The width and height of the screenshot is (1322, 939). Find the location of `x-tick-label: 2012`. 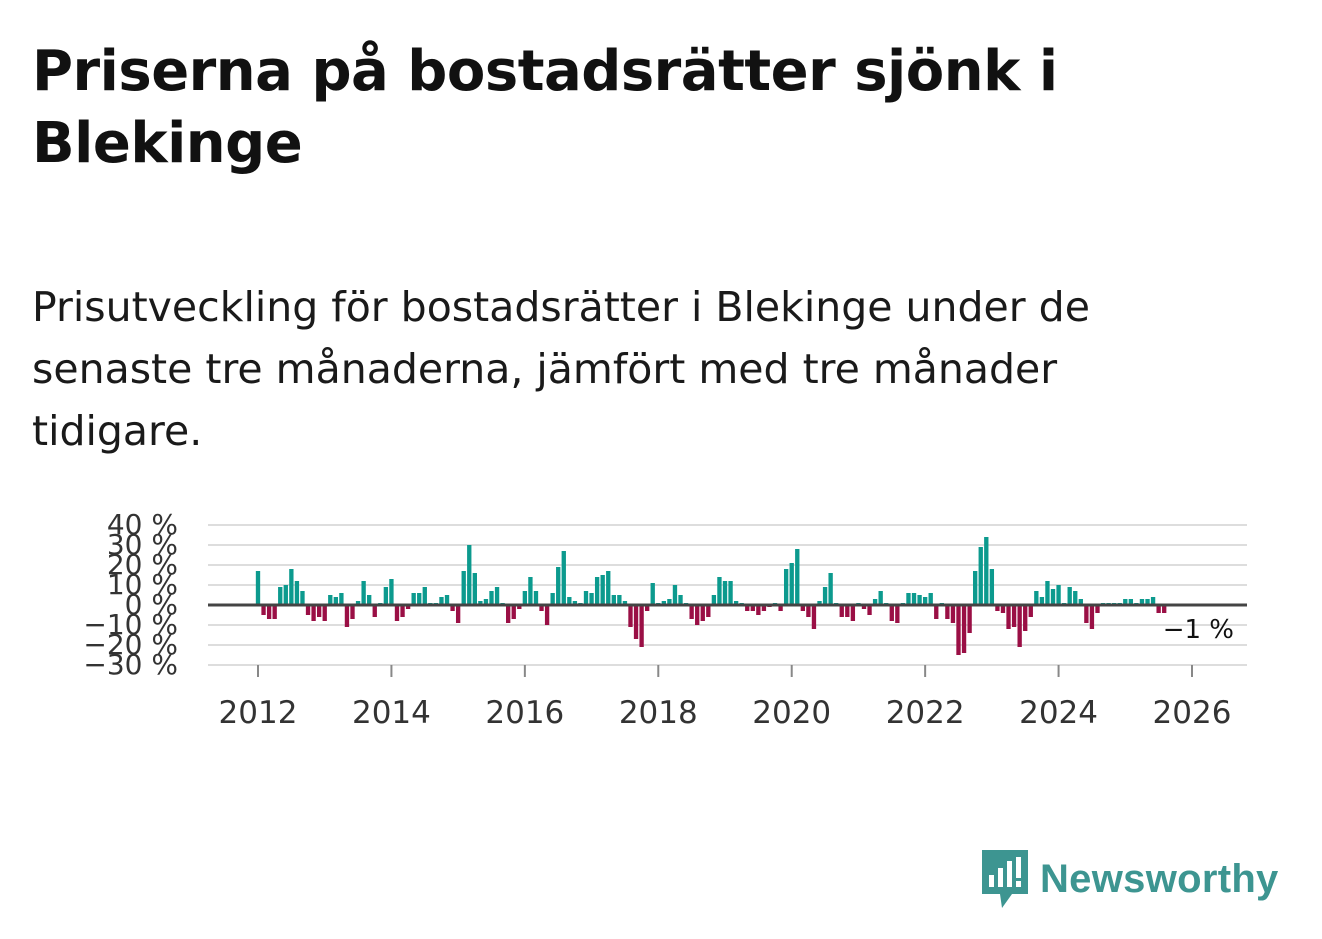

x-tick-label: 2012 is located at coordinates (258, 713).